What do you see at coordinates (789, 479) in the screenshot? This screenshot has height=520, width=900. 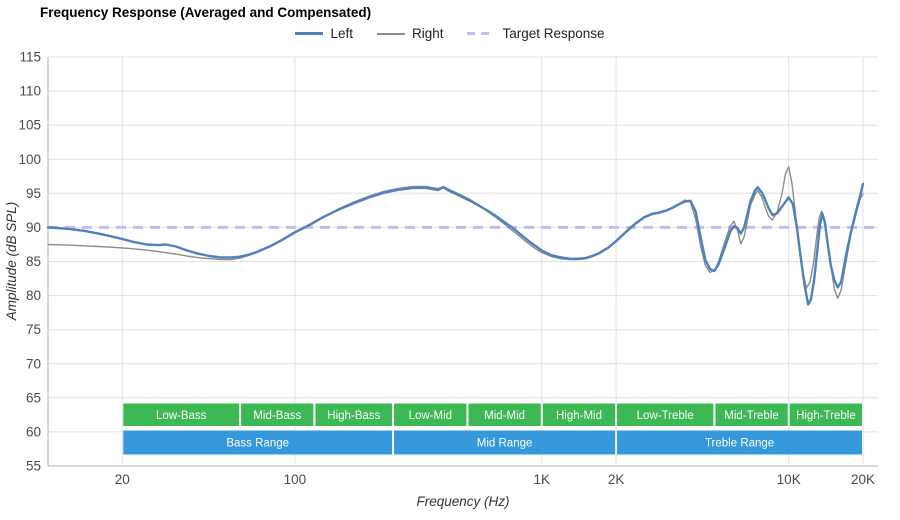 I see `svg-text: 10K` at bounding box center [789, 479].